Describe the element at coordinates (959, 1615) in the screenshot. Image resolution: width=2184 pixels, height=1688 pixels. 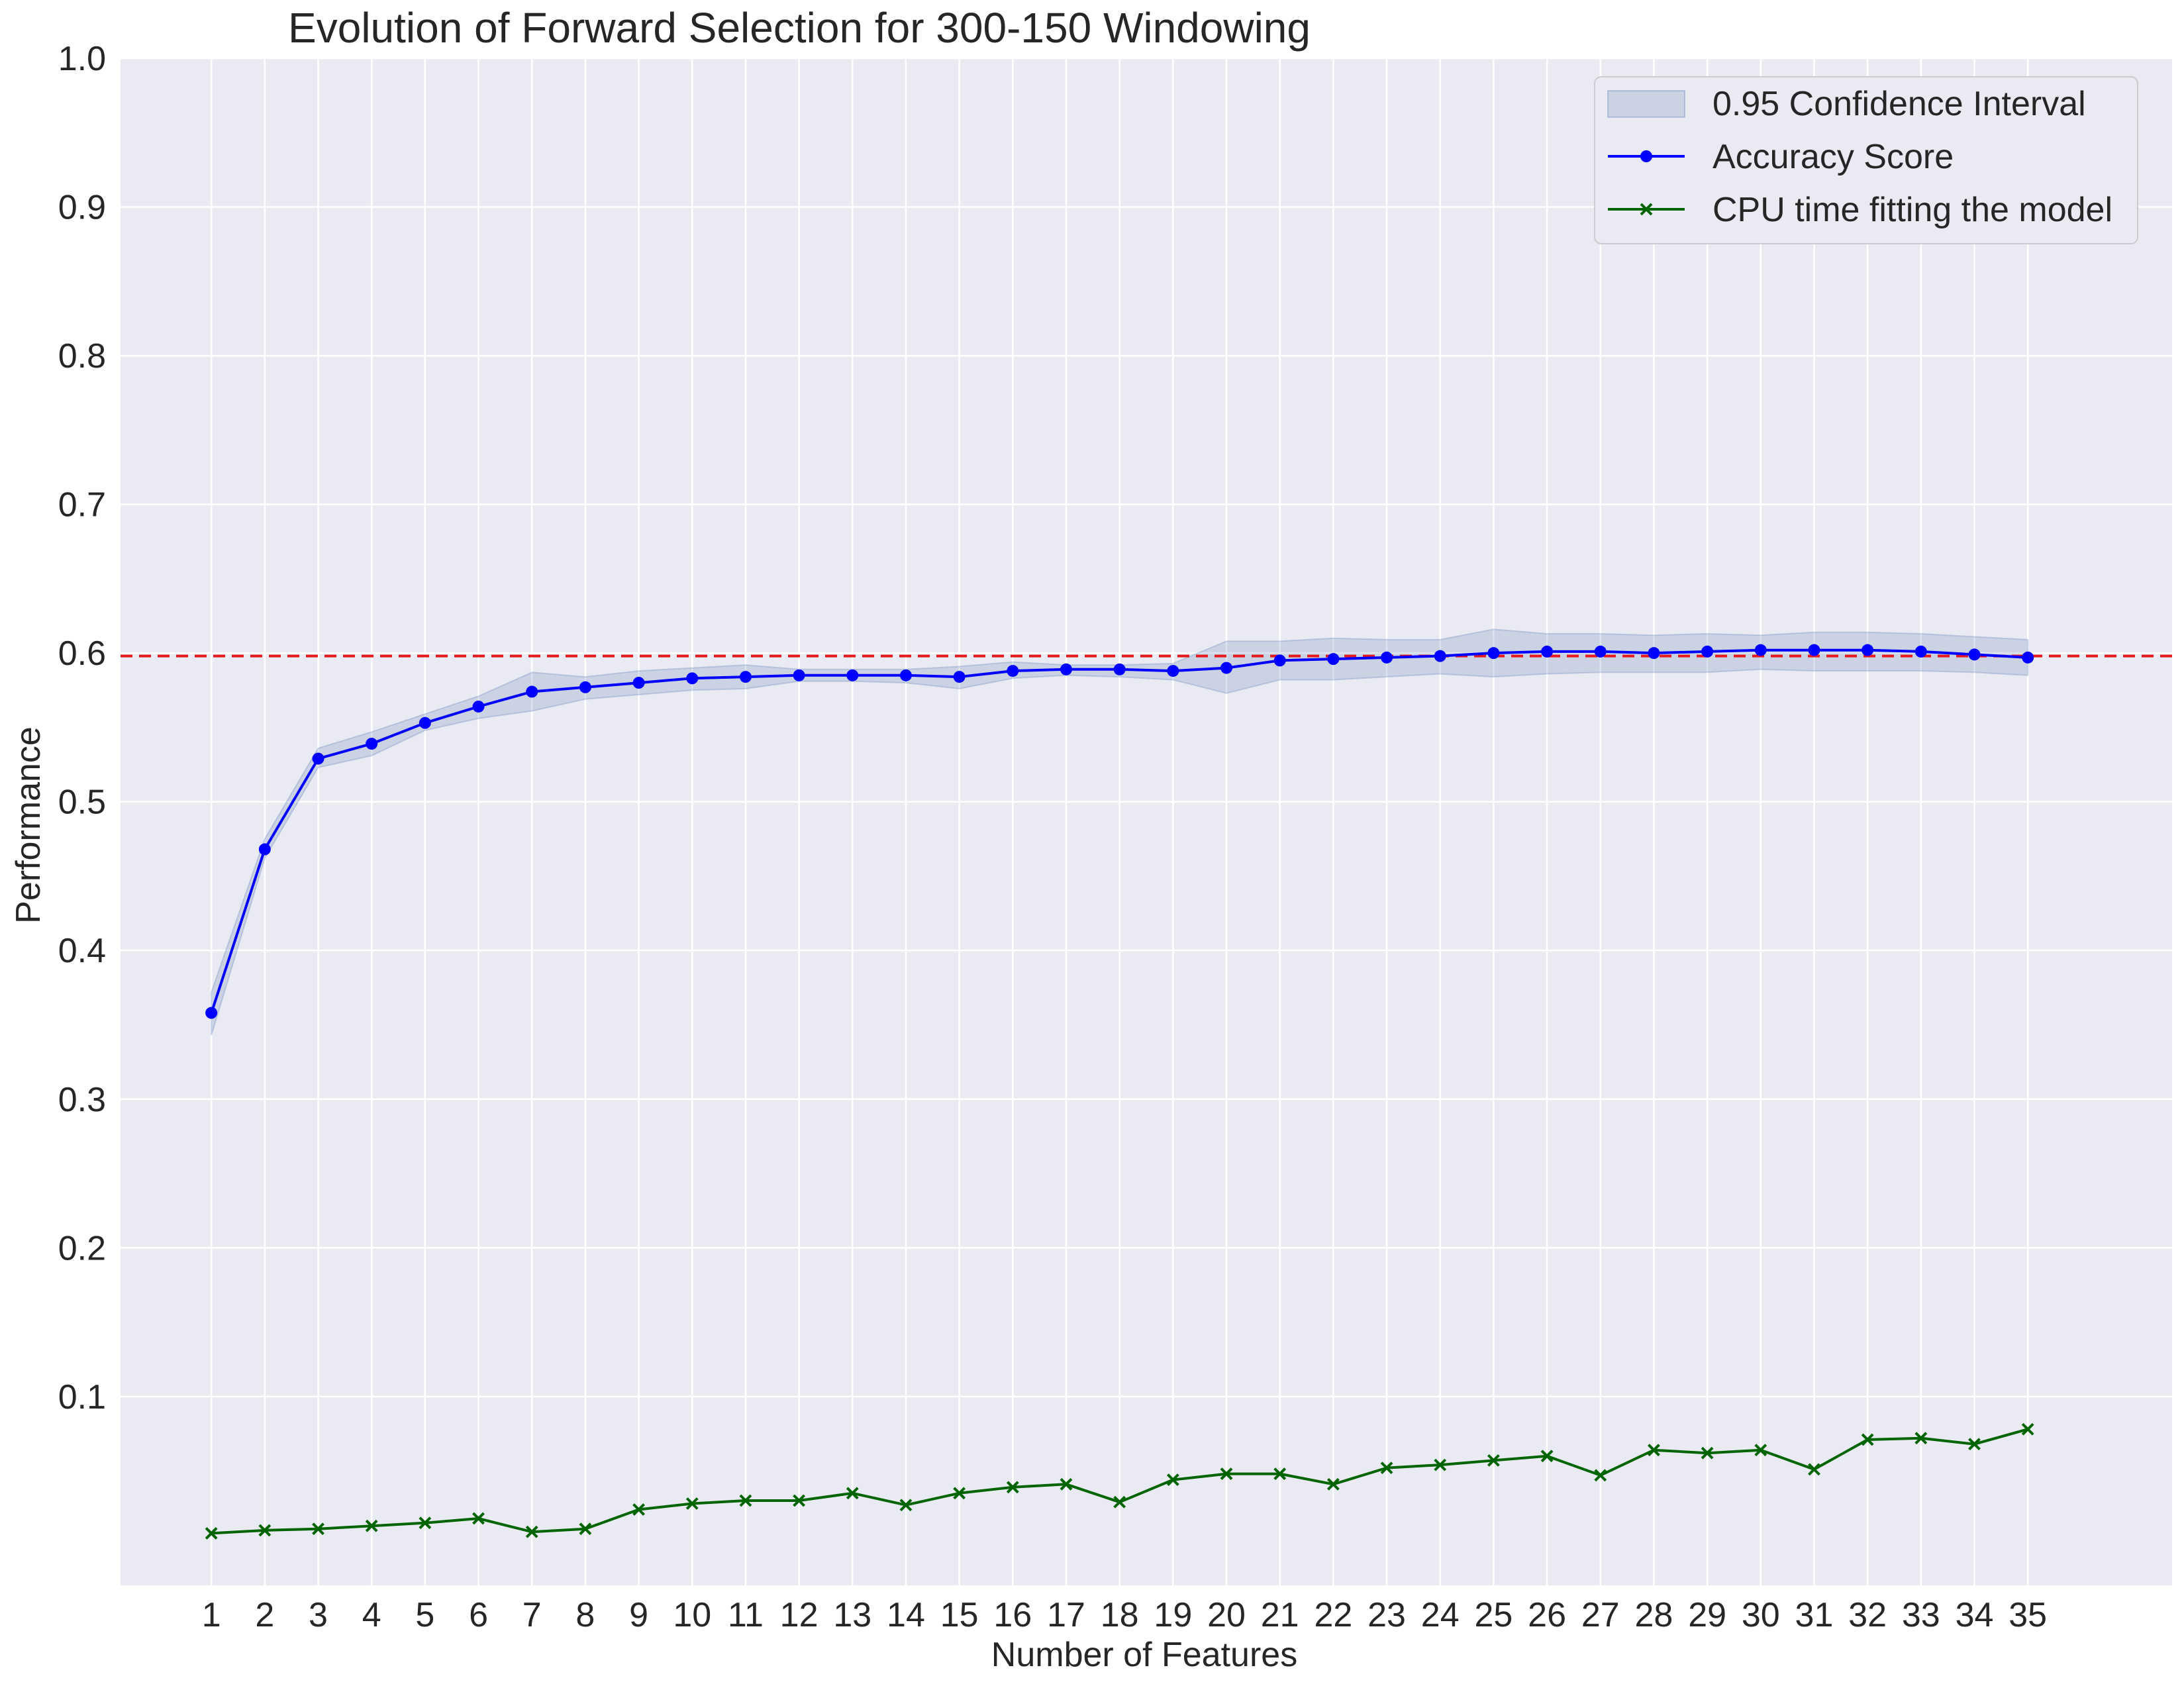
I see `x-tick-label: 15` at that location.